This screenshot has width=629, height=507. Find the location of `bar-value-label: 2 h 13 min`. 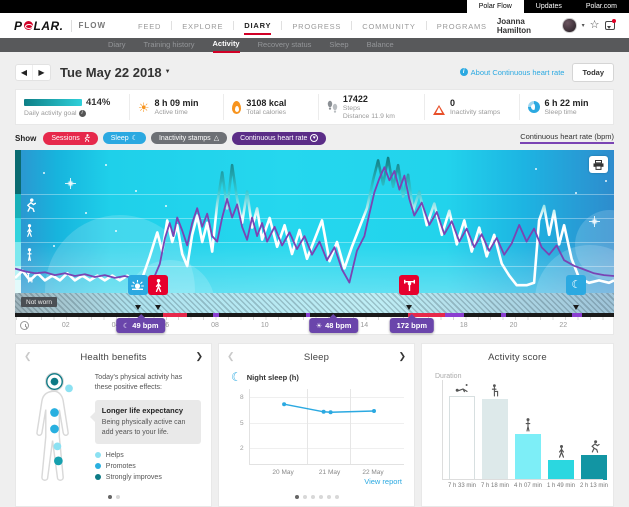

bar-value-label: 2 h 13 min is located at coordinates (594, 486).